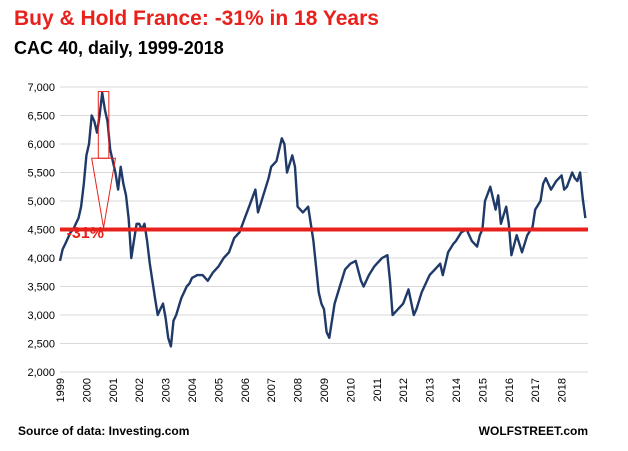 This screenshot has height=451, width=628. Describe the element at coordinates (41, 259) in the screenshot. I see `y-tick-label: 4,000` at that location.